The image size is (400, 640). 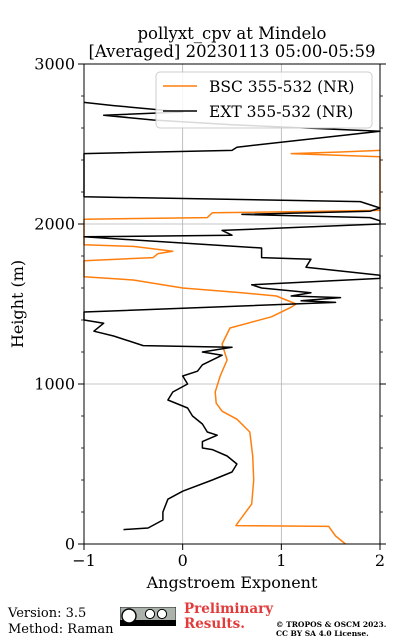 I want to click on x-tick-label: 2, so click(x=380, y=560).